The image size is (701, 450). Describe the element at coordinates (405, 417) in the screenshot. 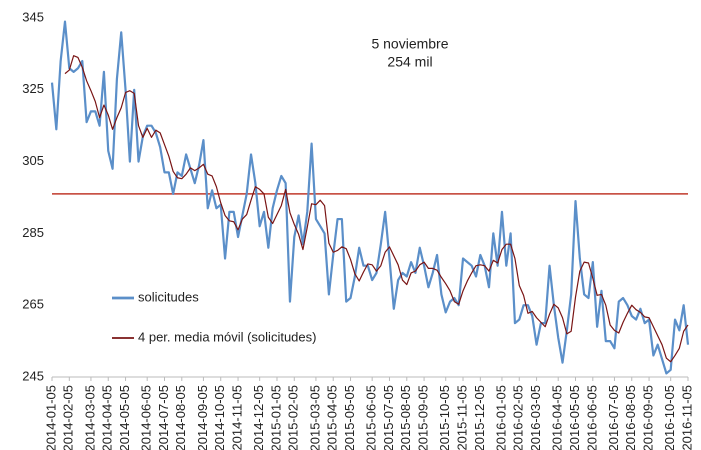

I see `x-tick-label: 2015-08-05` at that location.